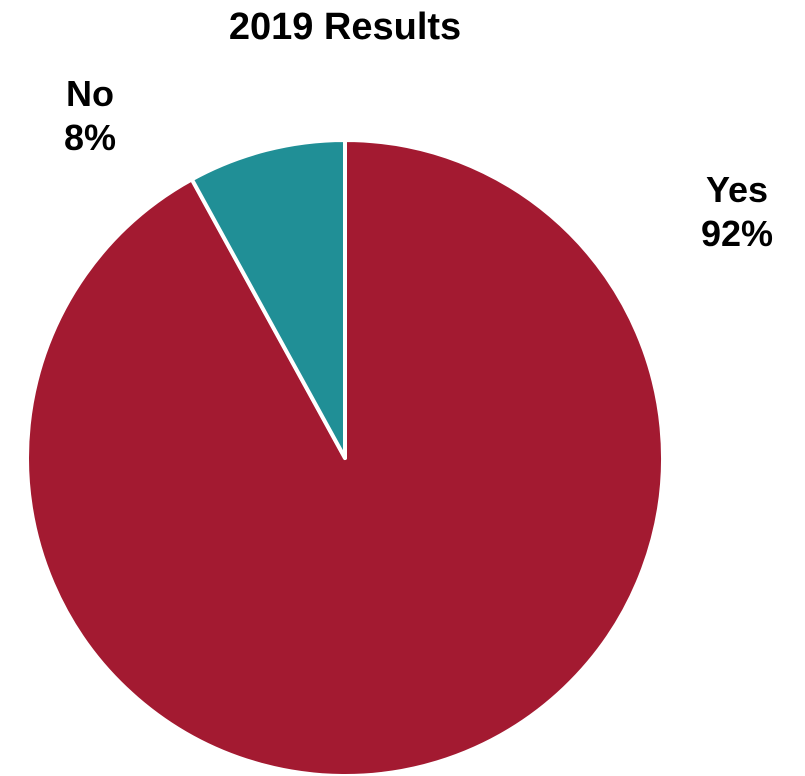 The image size is (805, 776). I want to click on slice-label-no-value: 8%, so click(90, 137).